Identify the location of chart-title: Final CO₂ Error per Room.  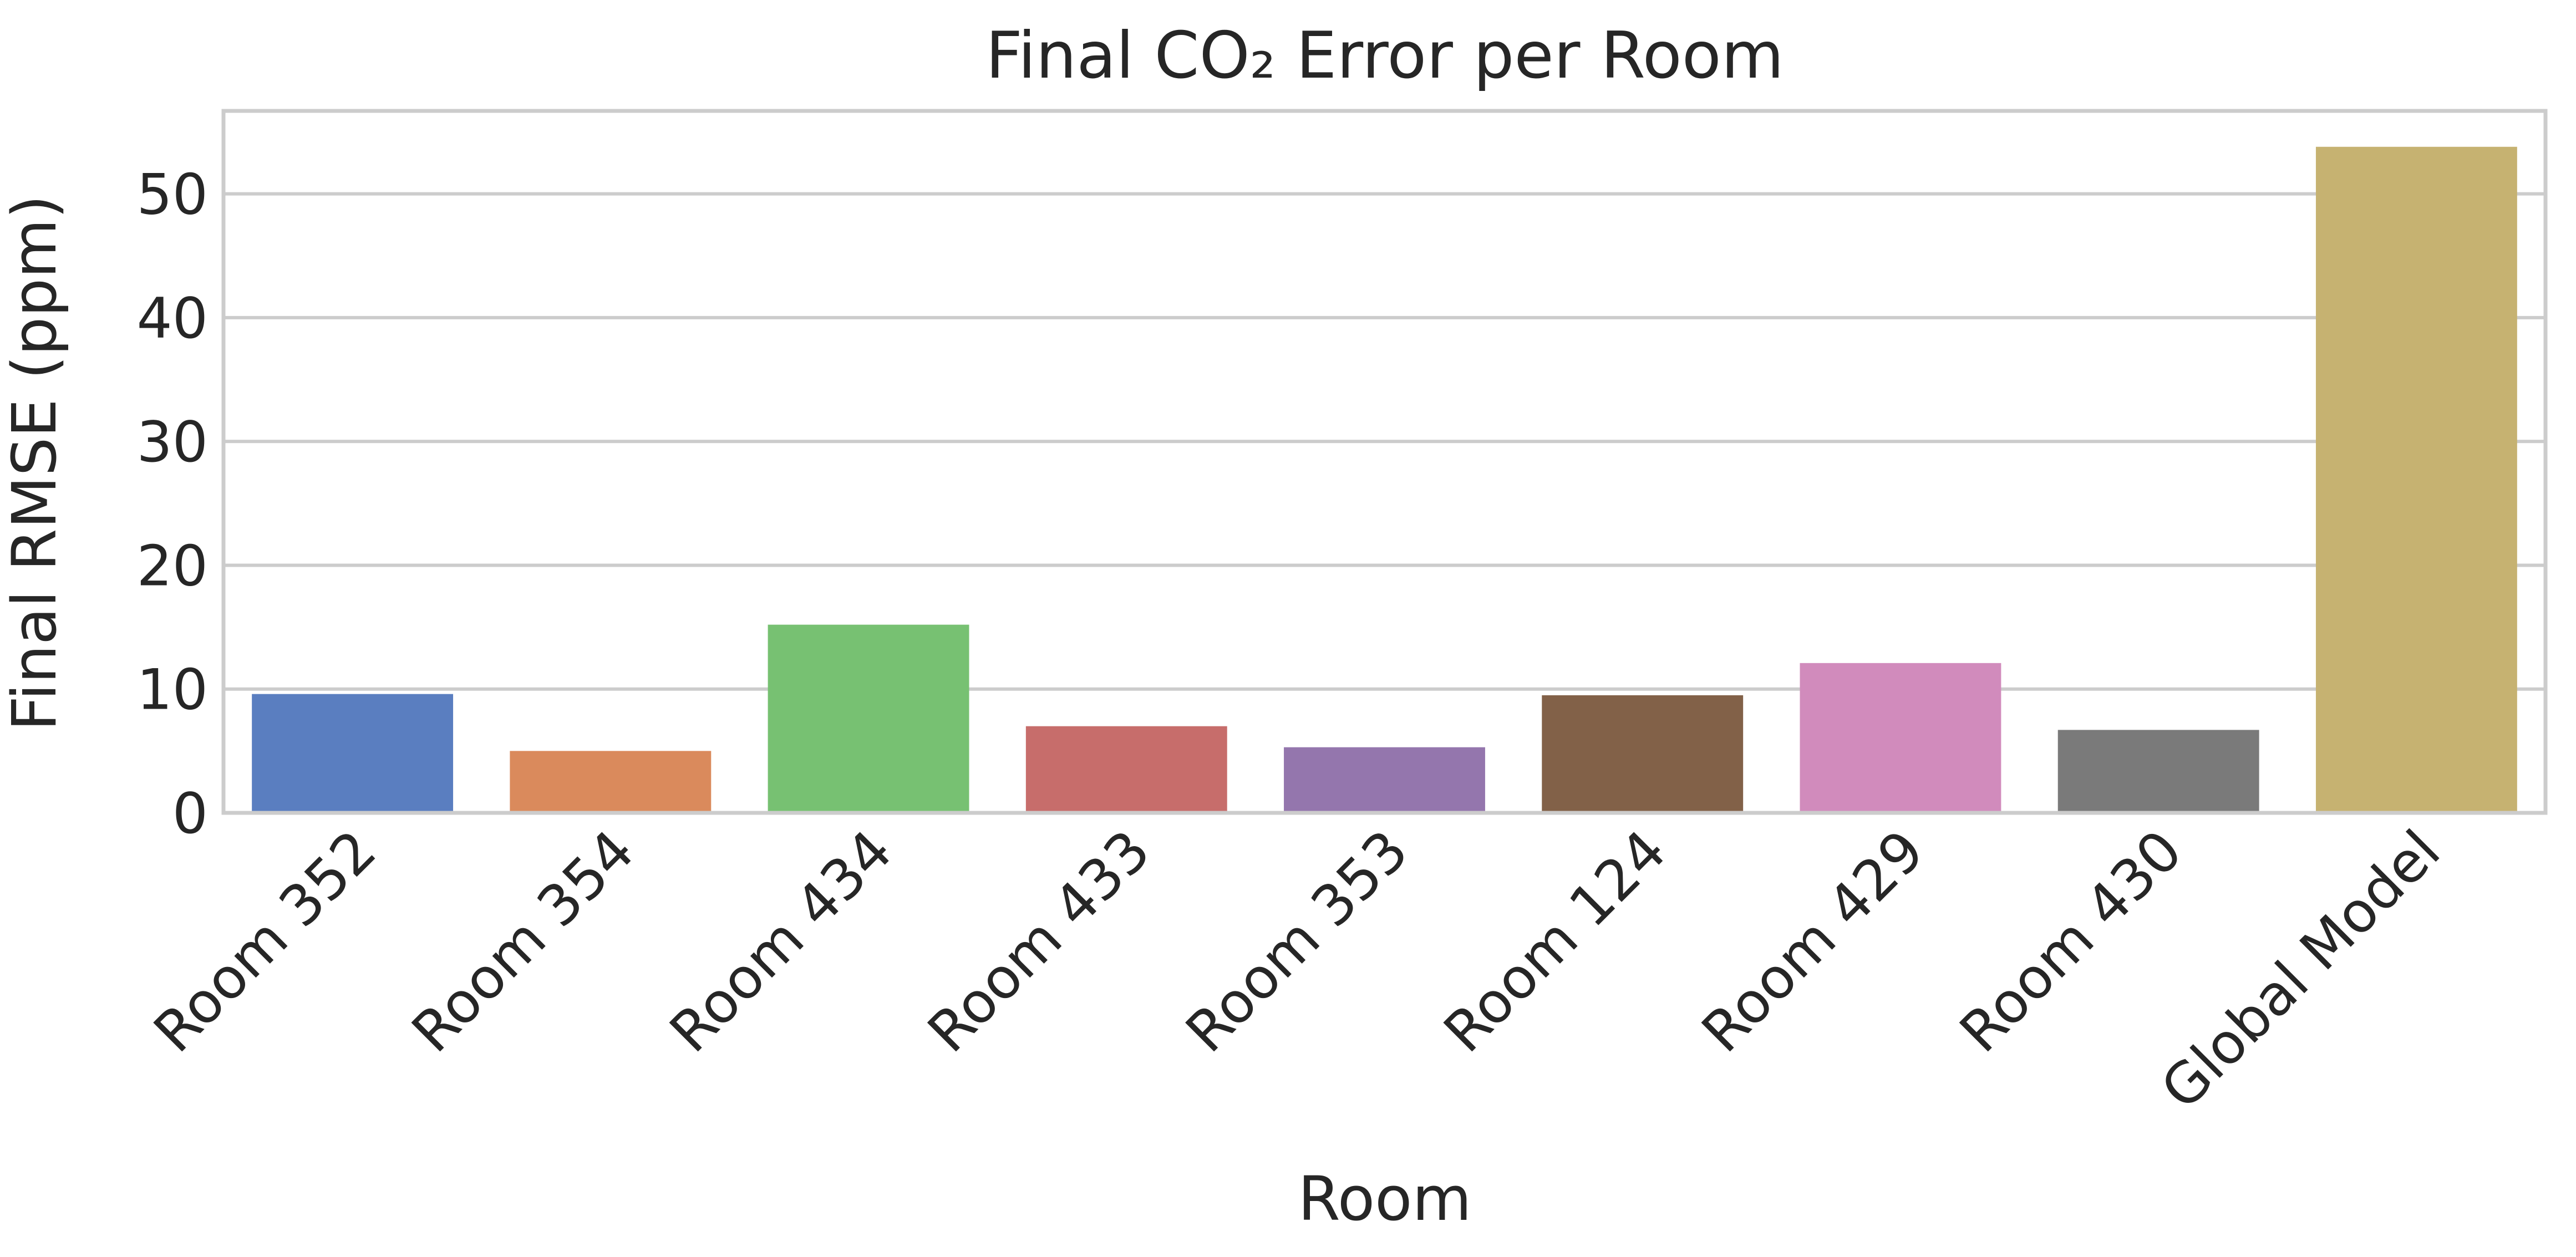
(1384, 55).